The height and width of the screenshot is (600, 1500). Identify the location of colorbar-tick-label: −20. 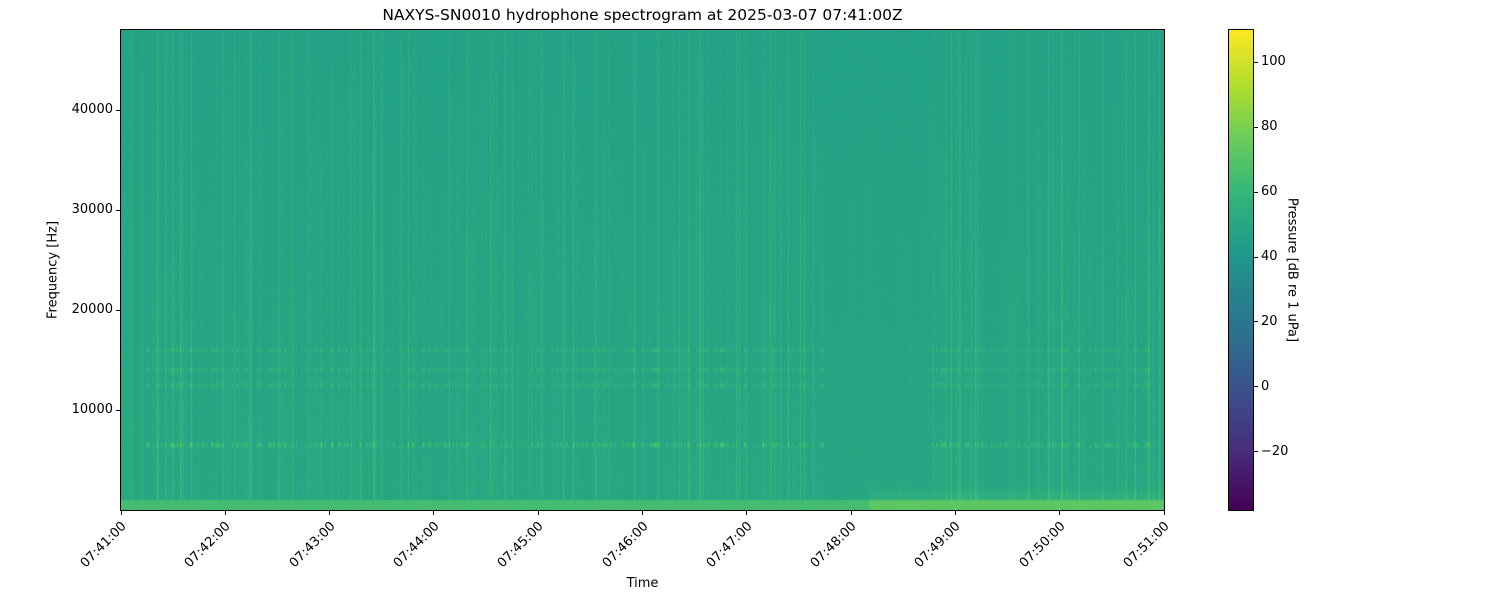
(1275, 451).